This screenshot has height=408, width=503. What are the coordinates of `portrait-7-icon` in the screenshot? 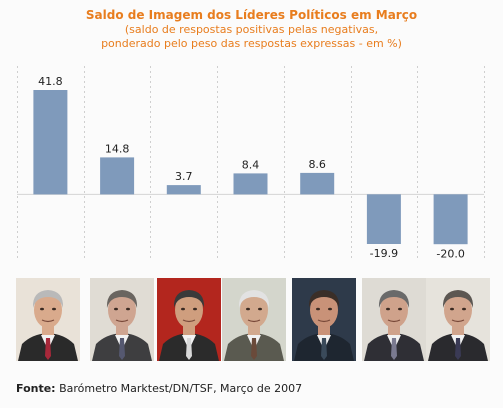 It's located at (458, 319).